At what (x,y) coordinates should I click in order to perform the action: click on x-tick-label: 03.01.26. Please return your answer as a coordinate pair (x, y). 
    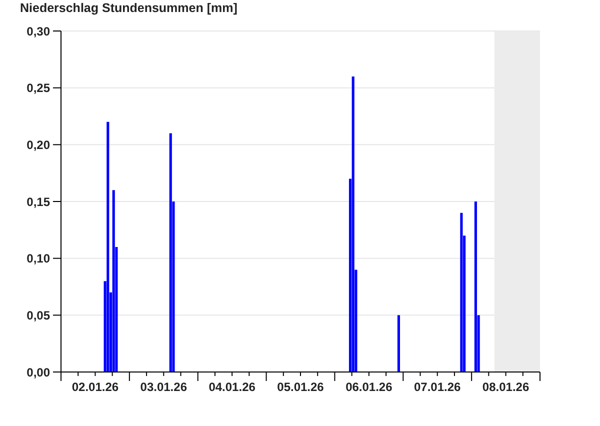
    Looking at the image, I should click on (164, 387).